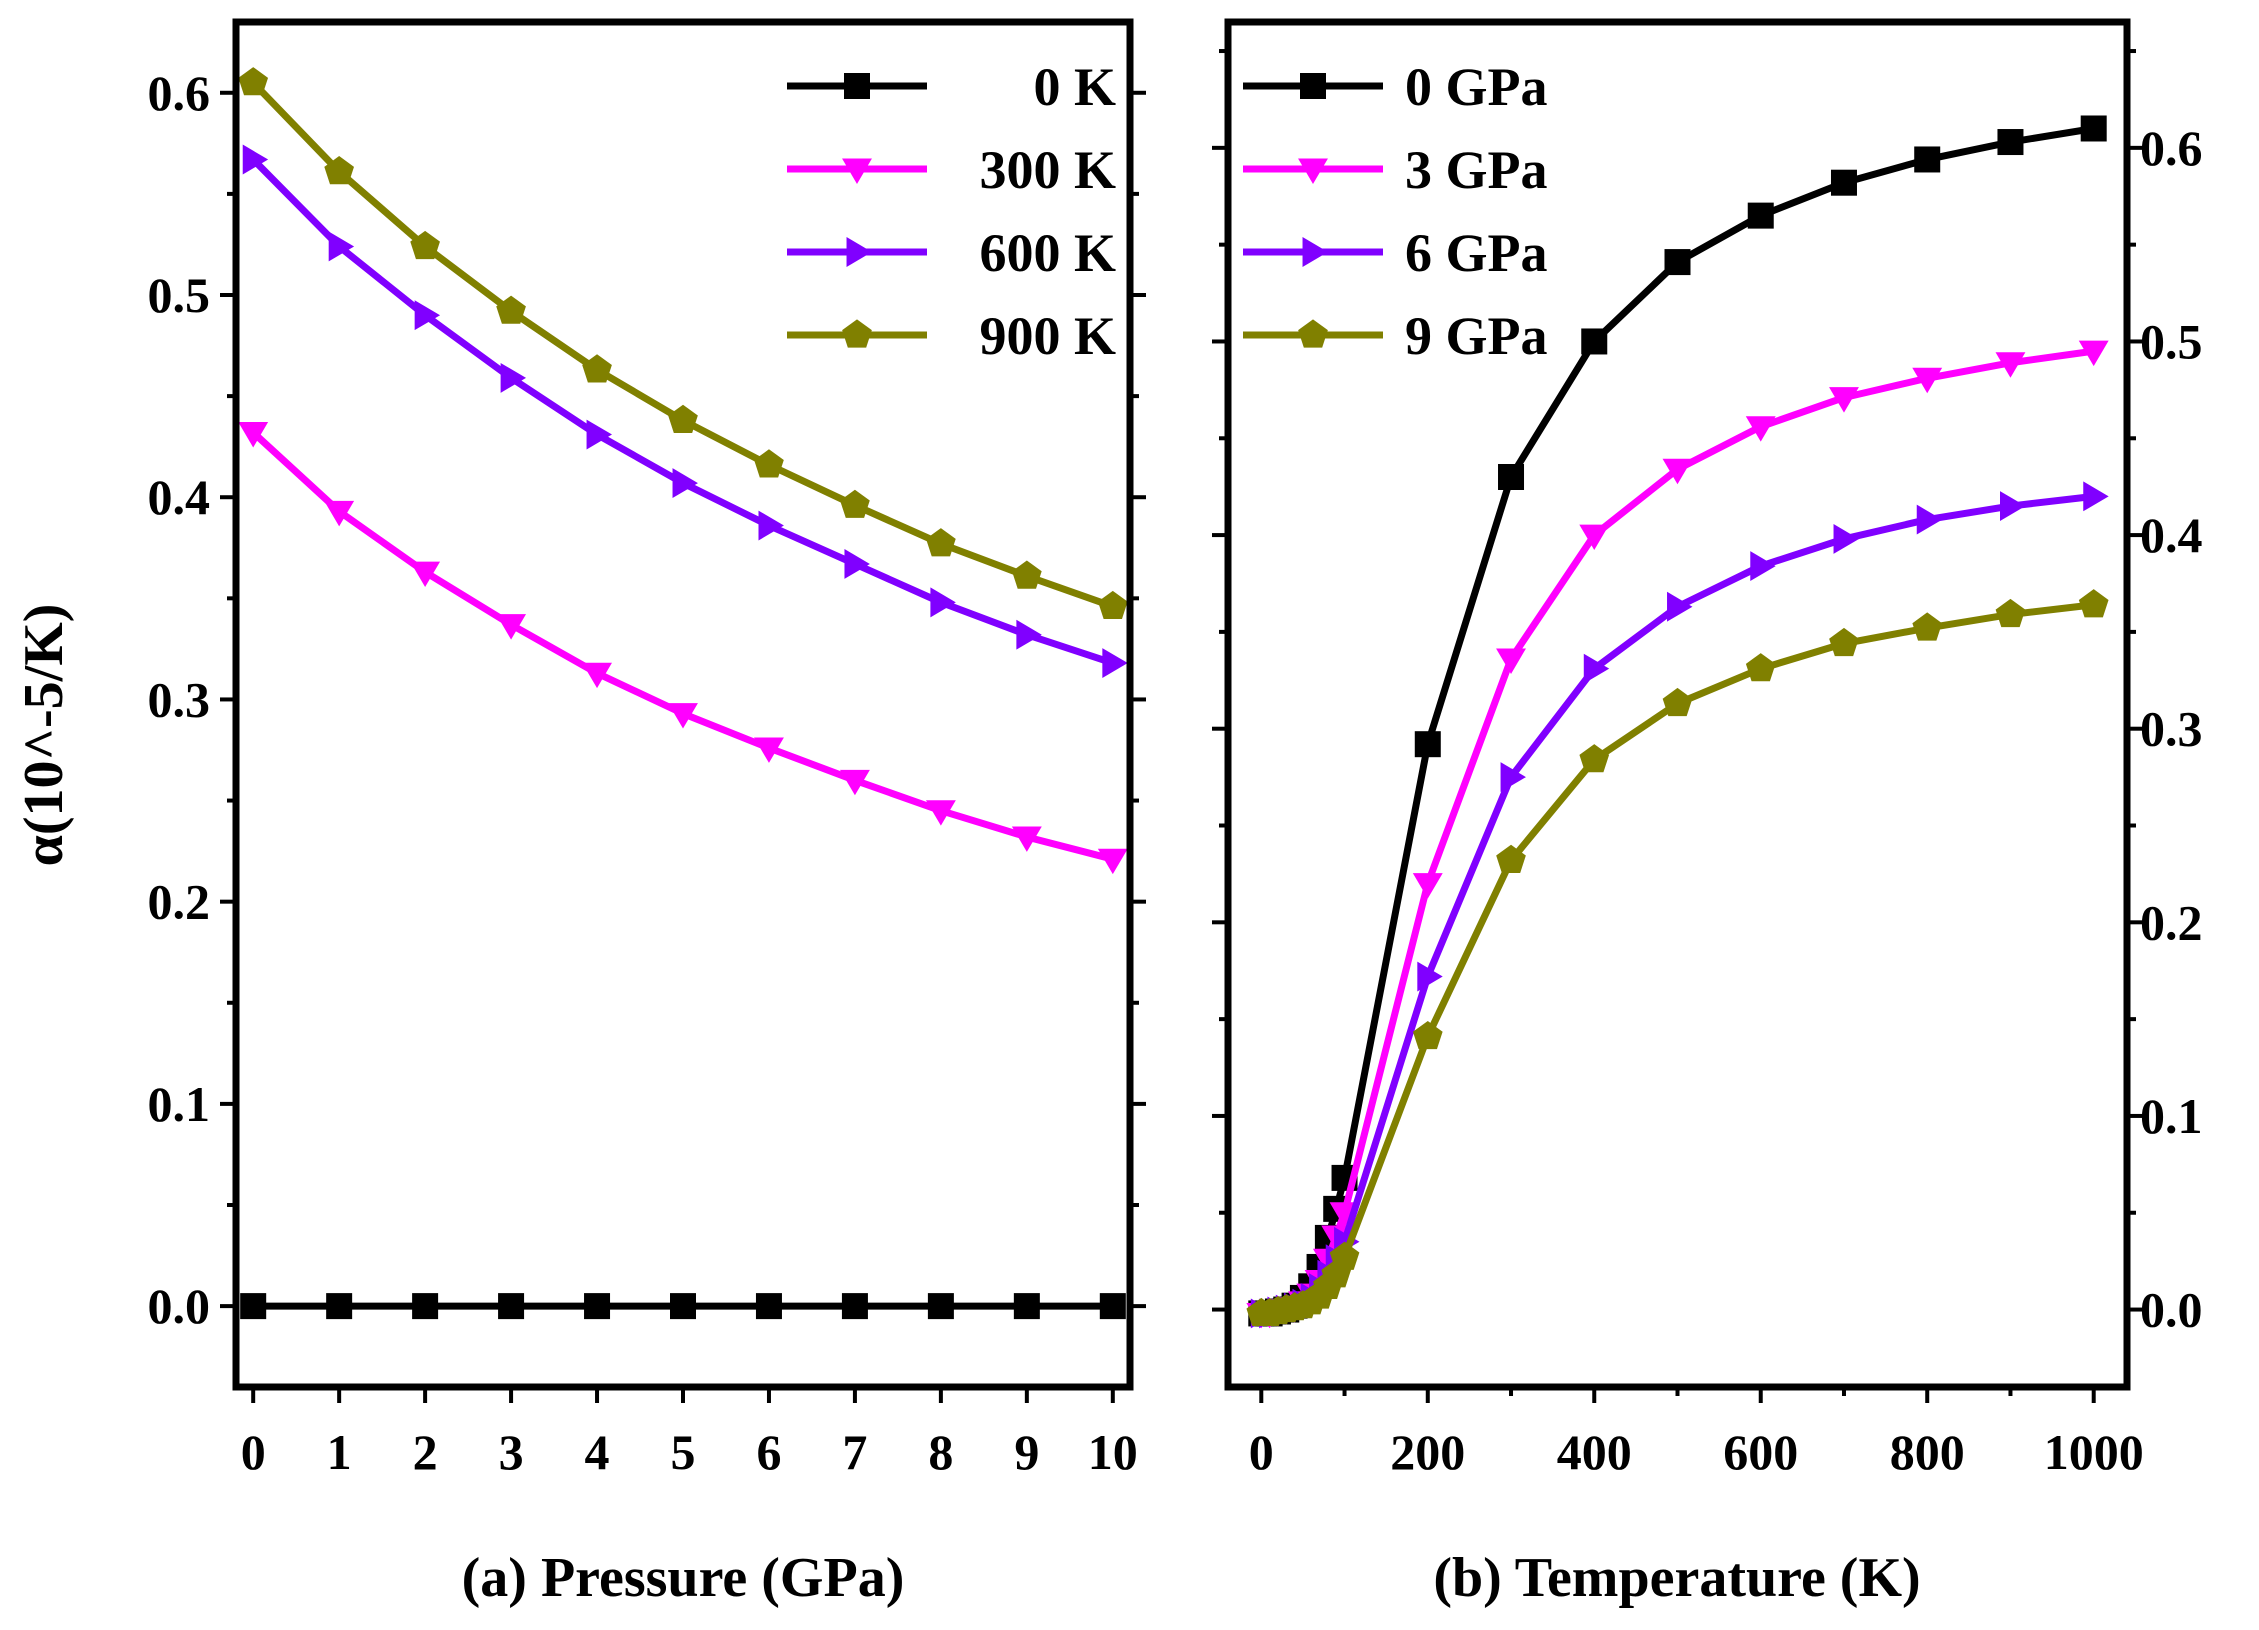  I want to click on a-ytick-label: 0.3, so click(179, 699).